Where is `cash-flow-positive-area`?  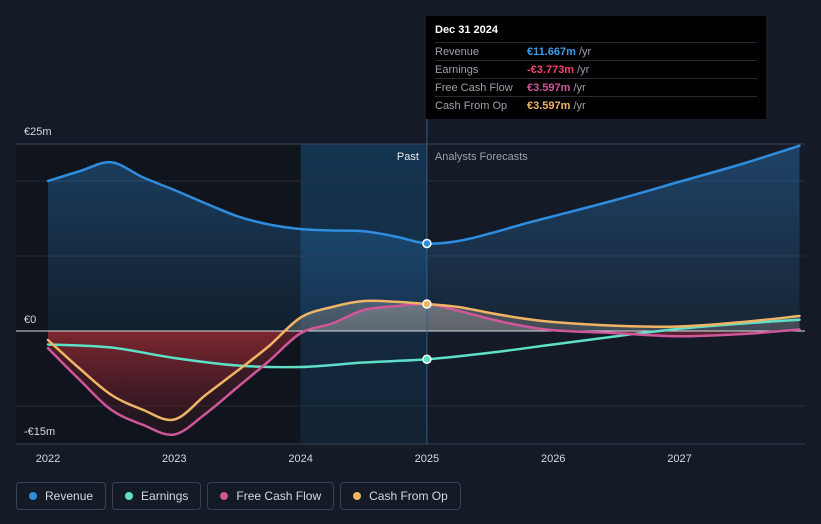 cash-flow-positive-area is located at coordinates (424, 317).